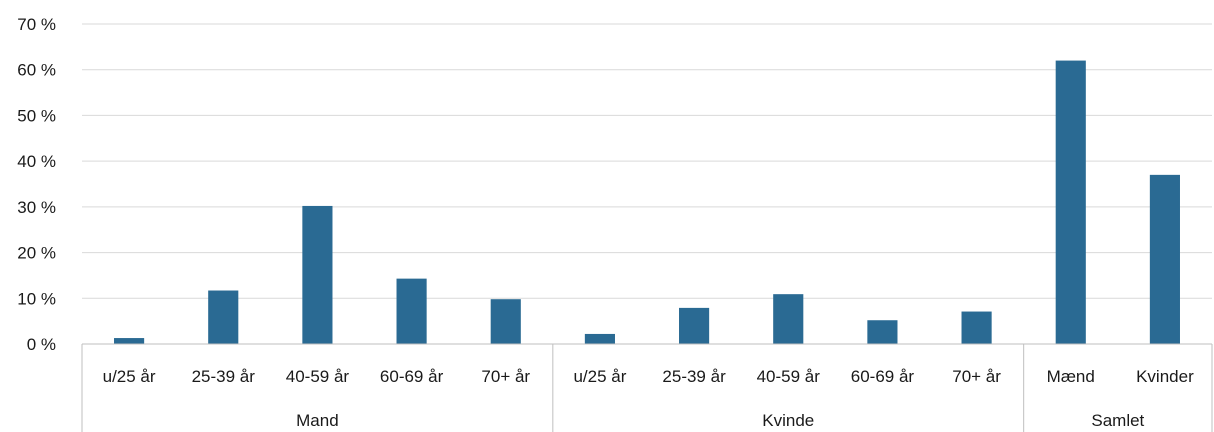 The image size is (1214, 432). Describe the element at coordinates (1071, 376) in the screenshot. I see `category-label: Mænd` at that location.